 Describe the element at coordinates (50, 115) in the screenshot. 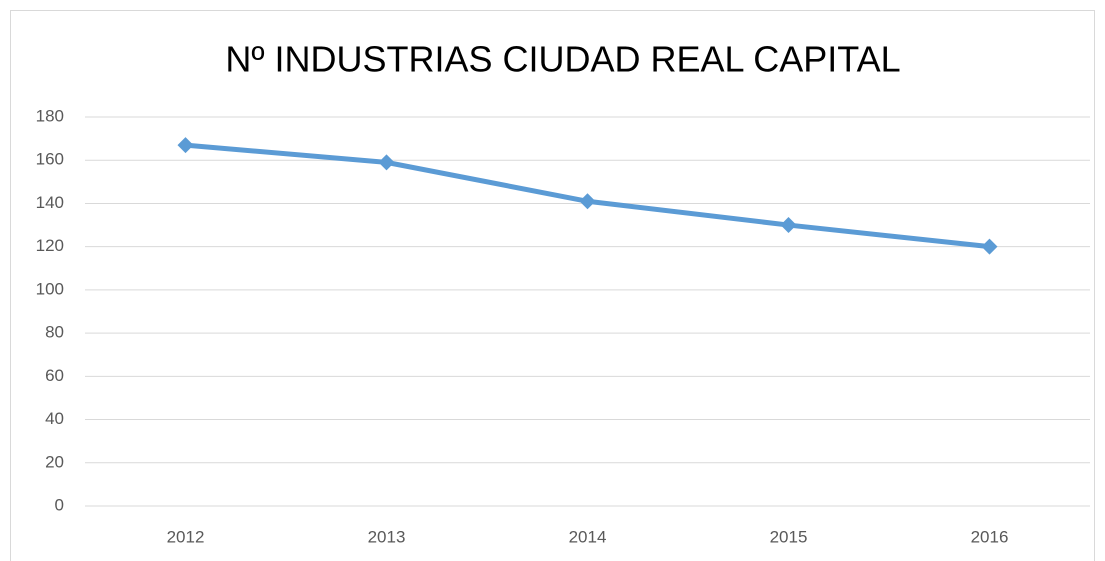

I see `y-tick-label: 180` at that location.